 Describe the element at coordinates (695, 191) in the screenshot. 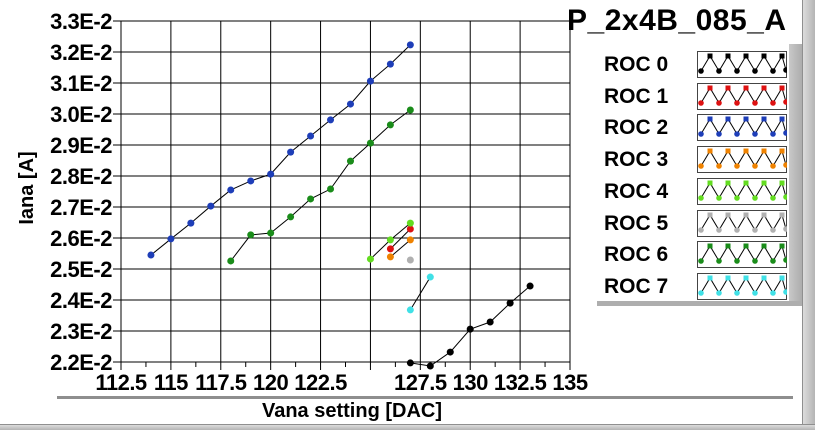

I see `legend-row-roc-4: ROC 4` at that location.